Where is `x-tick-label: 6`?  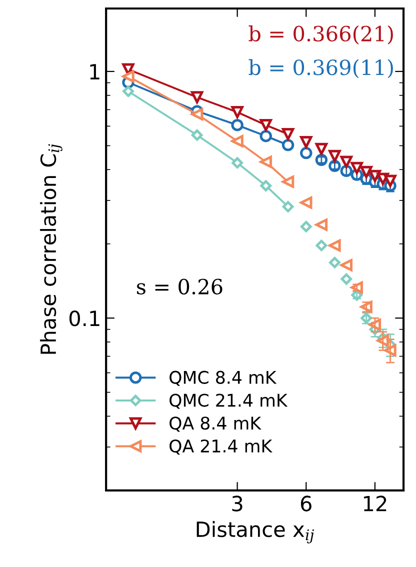 x-tick-label: 6 is located at coordinates (306, 504).